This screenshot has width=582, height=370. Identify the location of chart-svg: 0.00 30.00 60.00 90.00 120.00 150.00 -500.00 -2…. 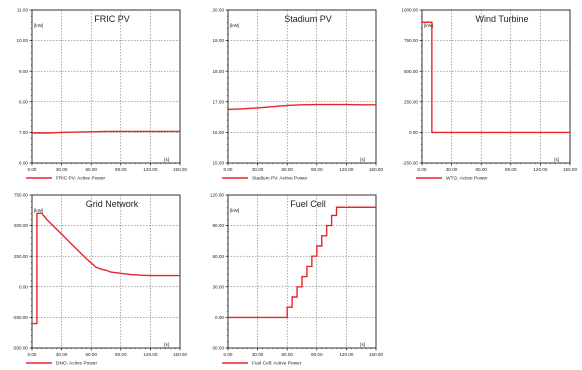
(99, 280).